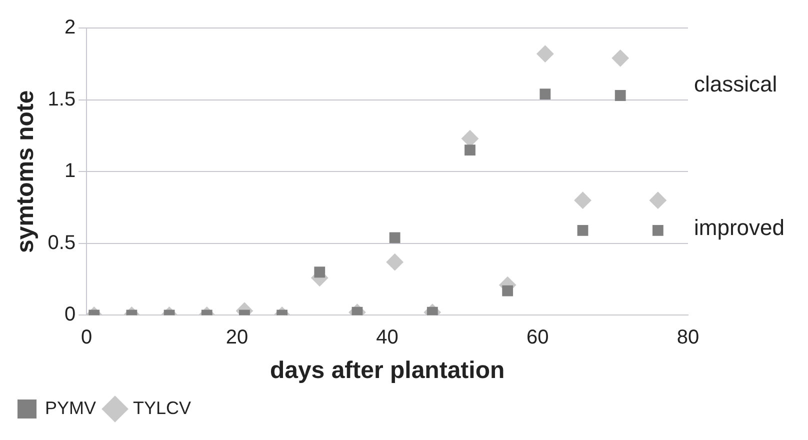  Describe the element at coordinates (62, 243) in the screenshot. I see `y-tick-label: 0.5` at that location.